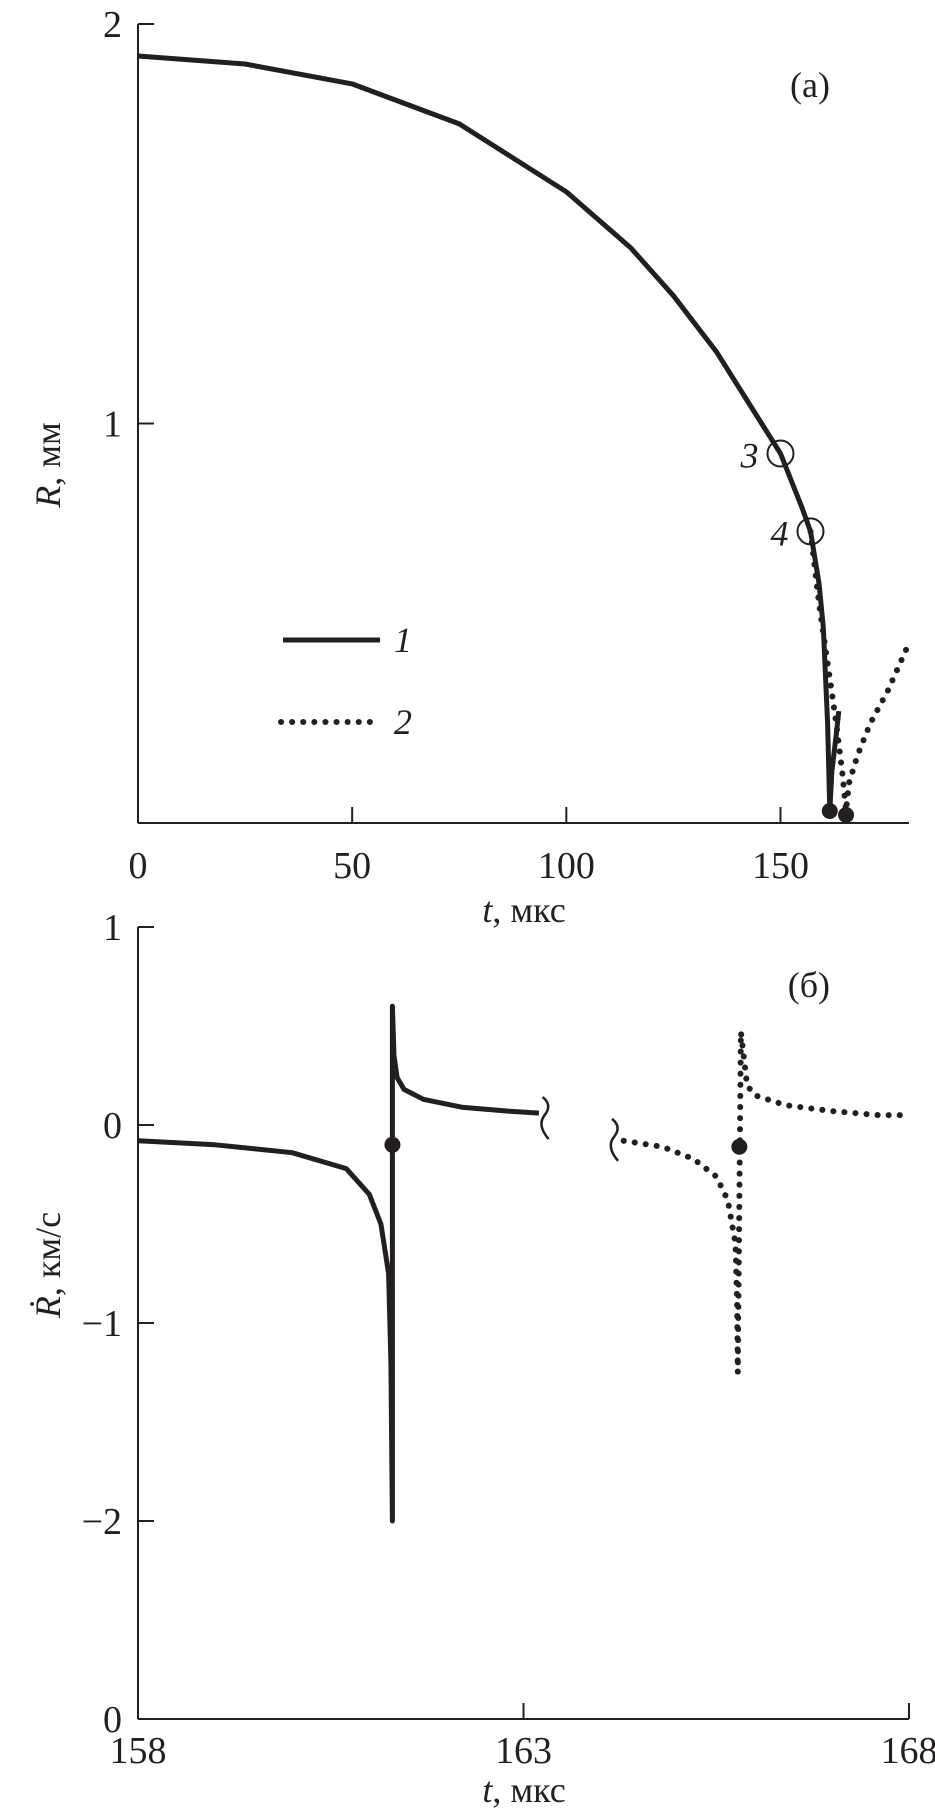 The image size is (935, 1808). I want to click on panel-a-label: (a), so click(810, 85).